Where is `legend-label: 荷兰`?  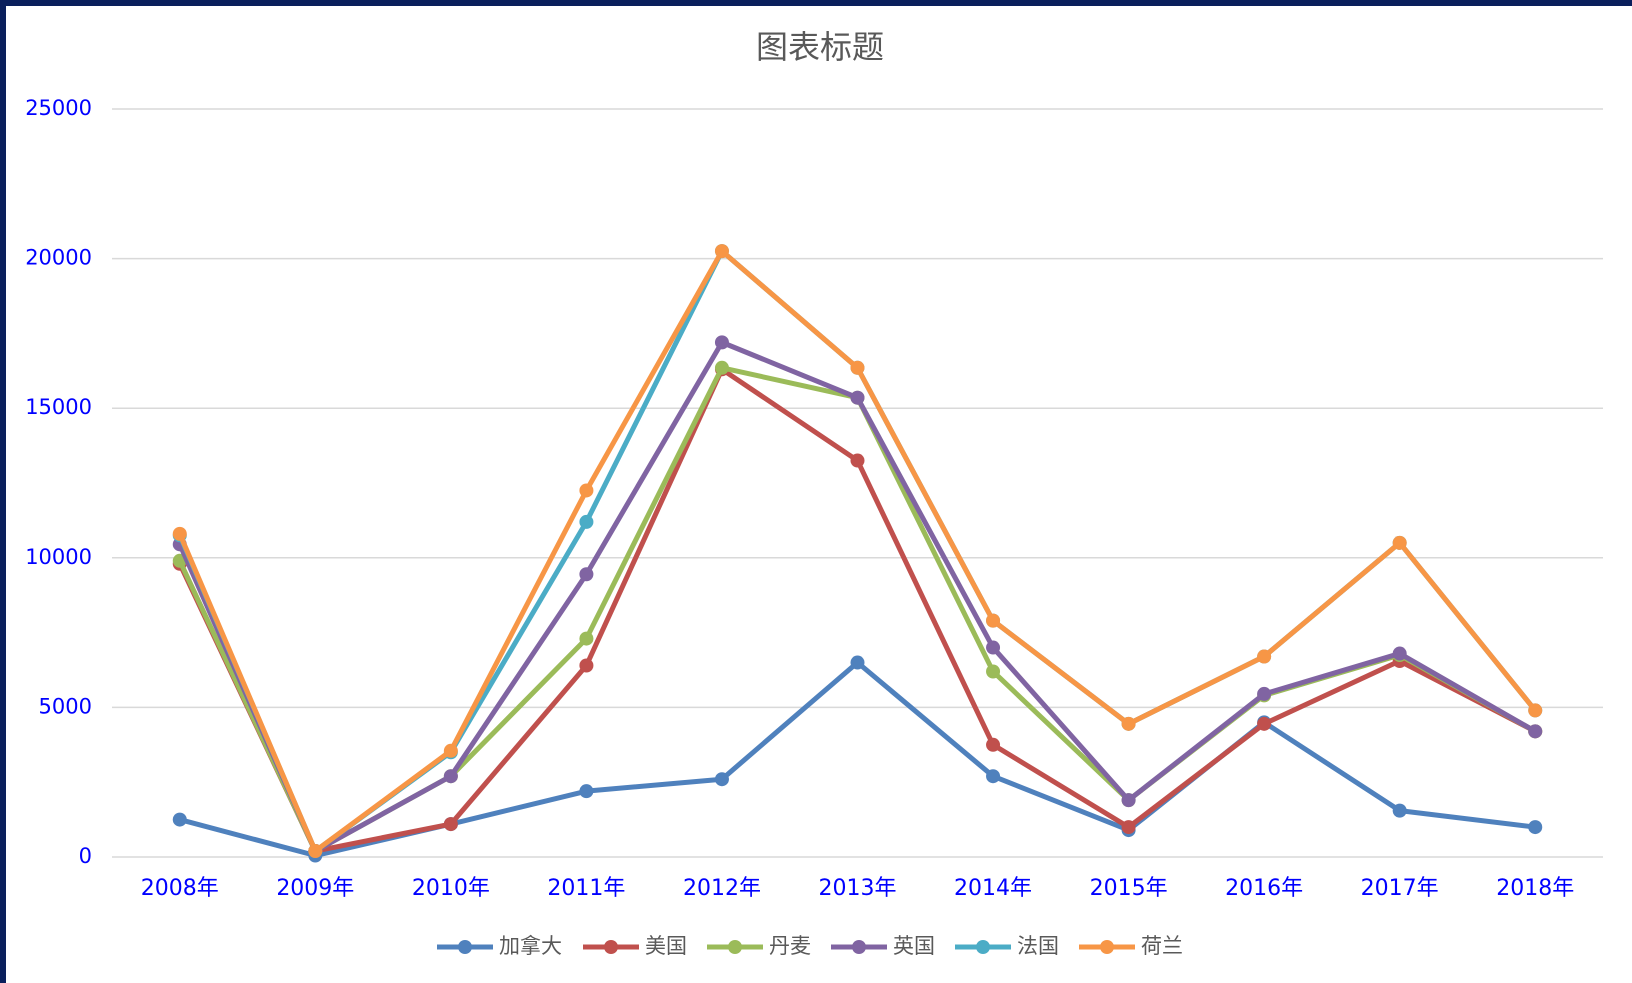 legend-label: 荷兰 is located at coordinates (1162, 946).